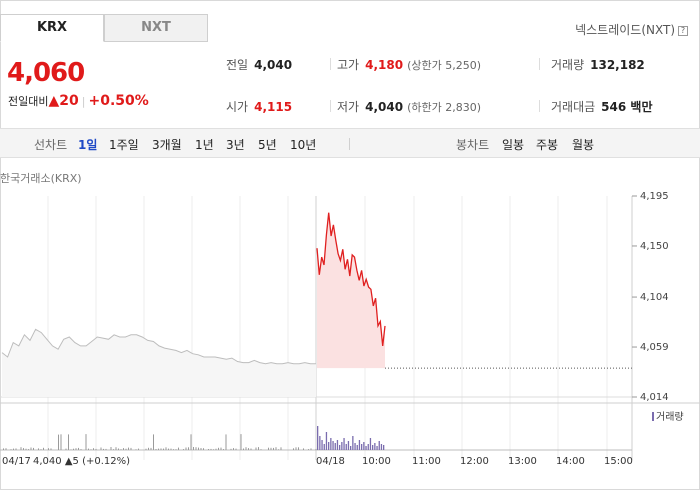  Describe the element at coordinates (654, 397) in the screenshot. I see `y-tick-label: 4,014` at that location.